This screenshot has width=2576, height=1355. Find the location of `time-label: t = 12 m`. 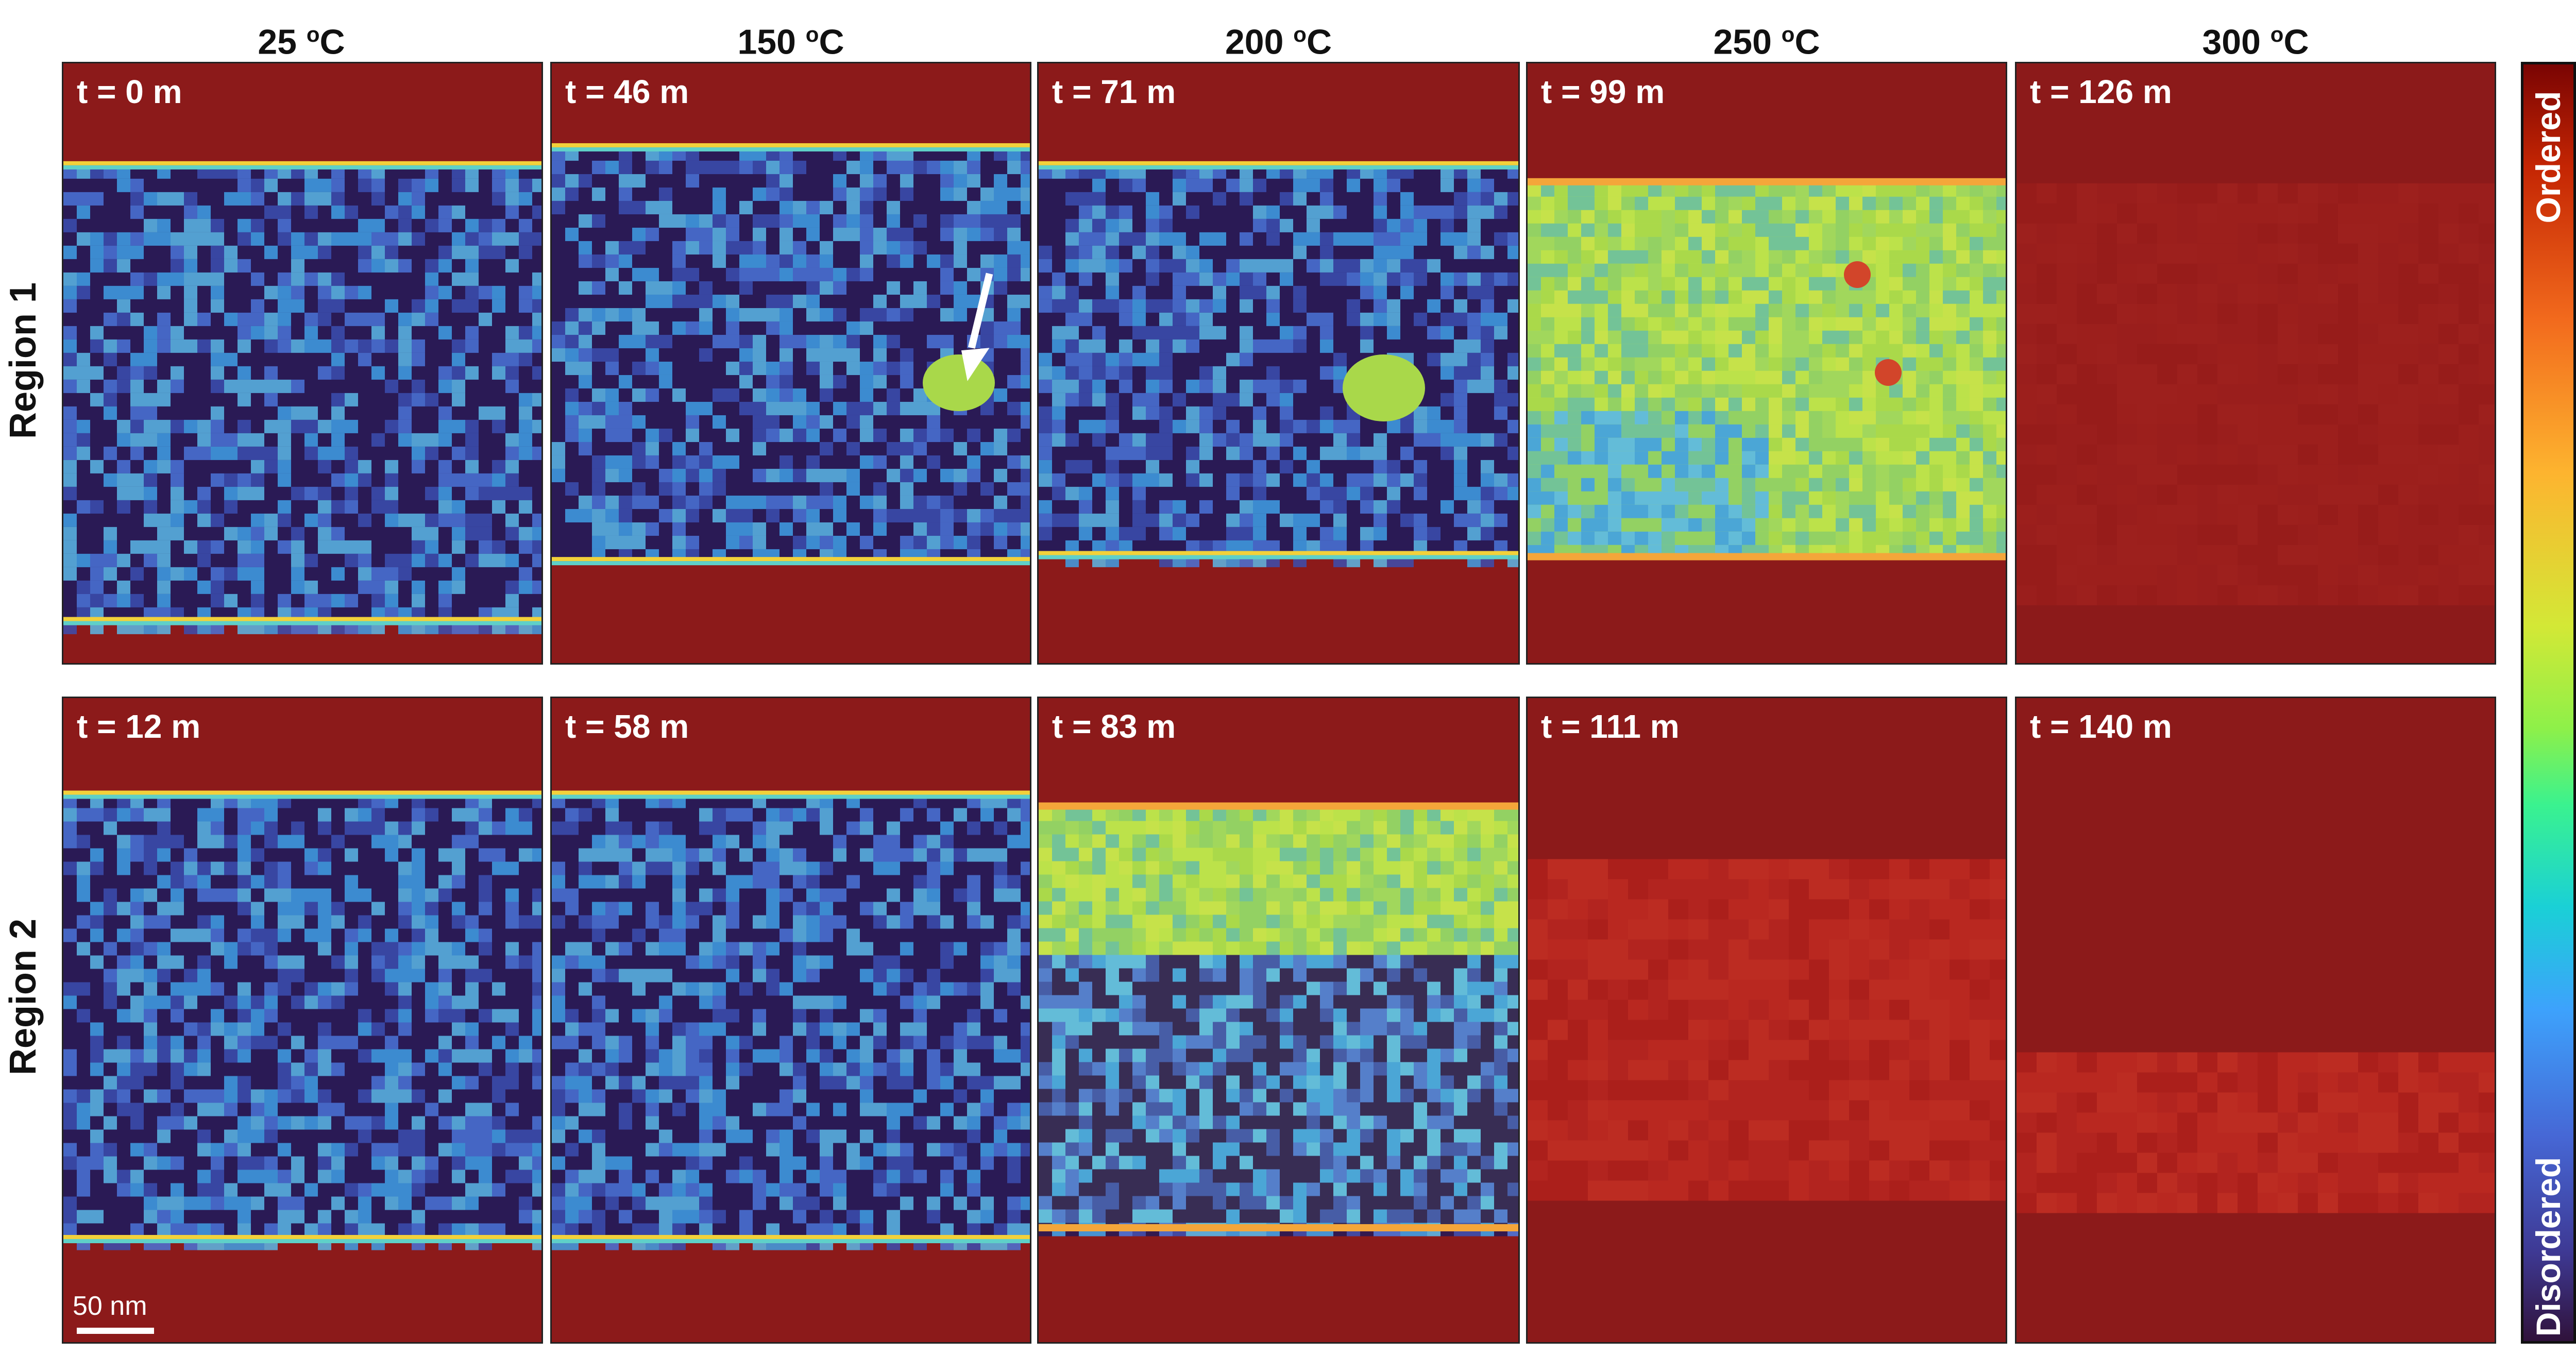

time-label: t = 12 m is located at coordinates (139, 726).